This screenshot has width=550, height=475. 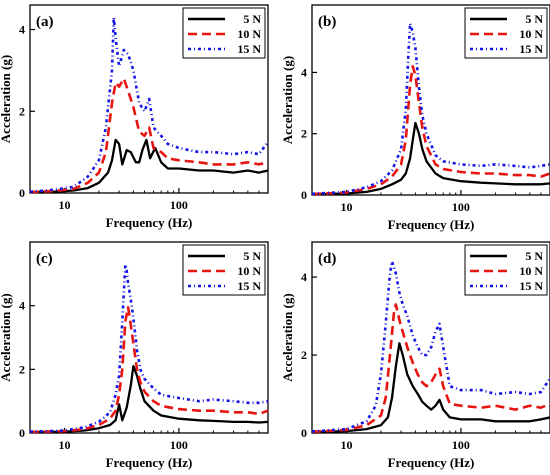 What do you see at coordinates (327, 22) in the screenshot?
I see `panel-label: (b)` at bounding box center [327, 22].